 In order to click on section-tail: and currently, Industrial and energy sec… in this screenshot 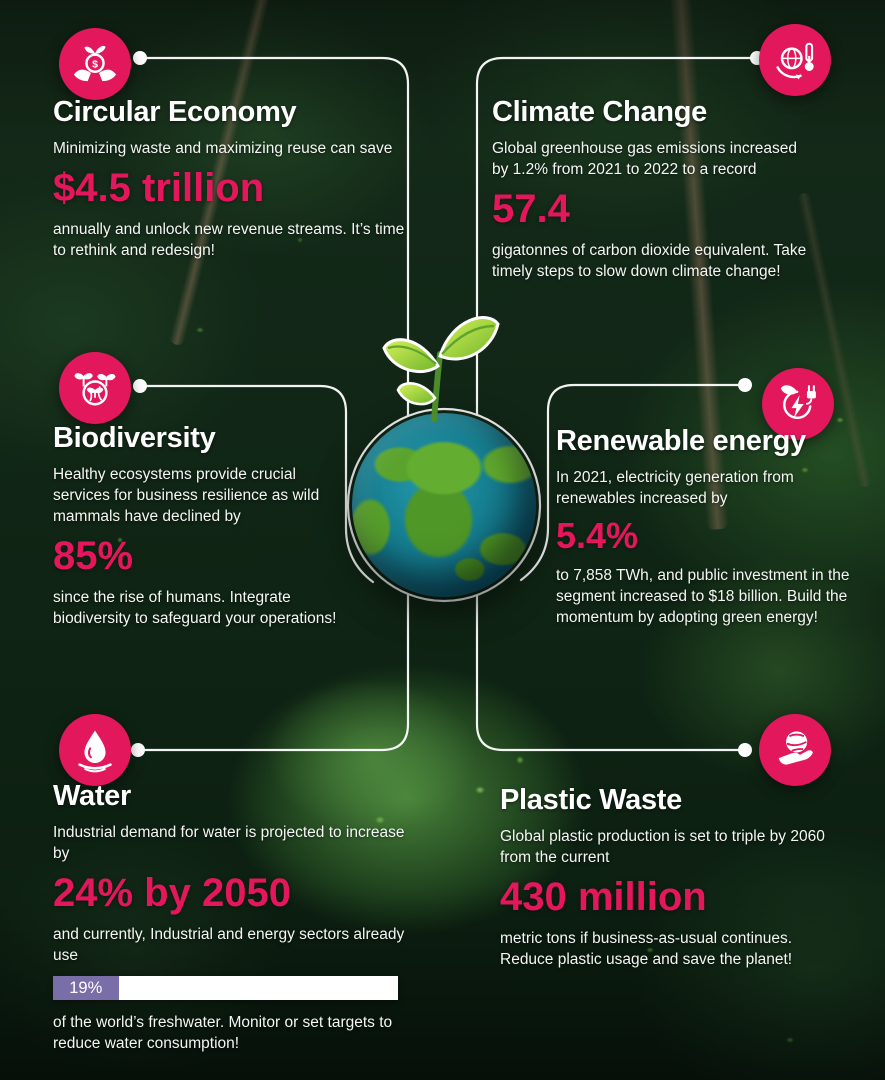, I will do `click(229, 945)`.